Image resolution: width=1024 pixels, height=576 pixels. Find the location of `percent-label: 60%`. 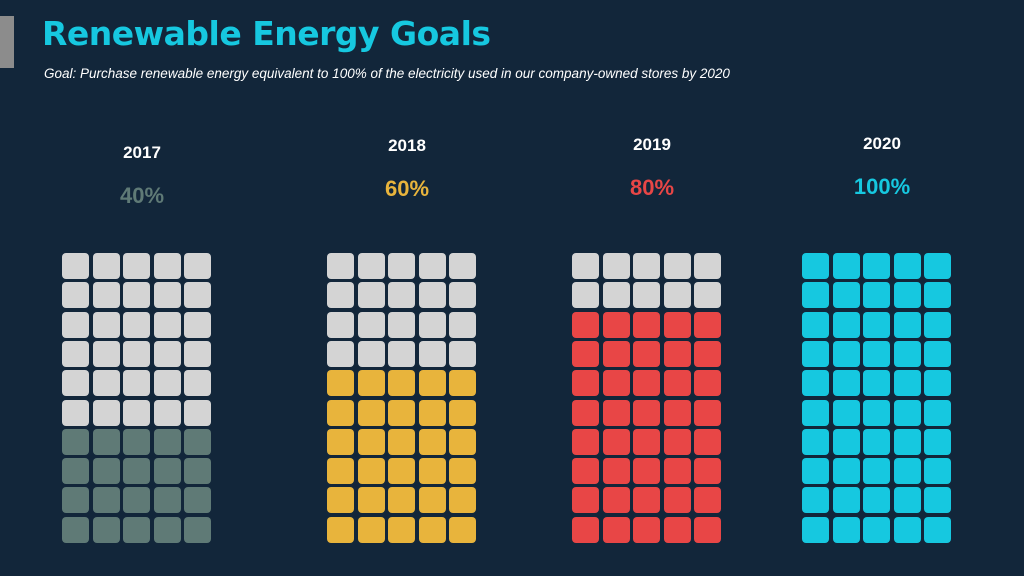

percent-label: 60% is located at coordinates (407, 188).